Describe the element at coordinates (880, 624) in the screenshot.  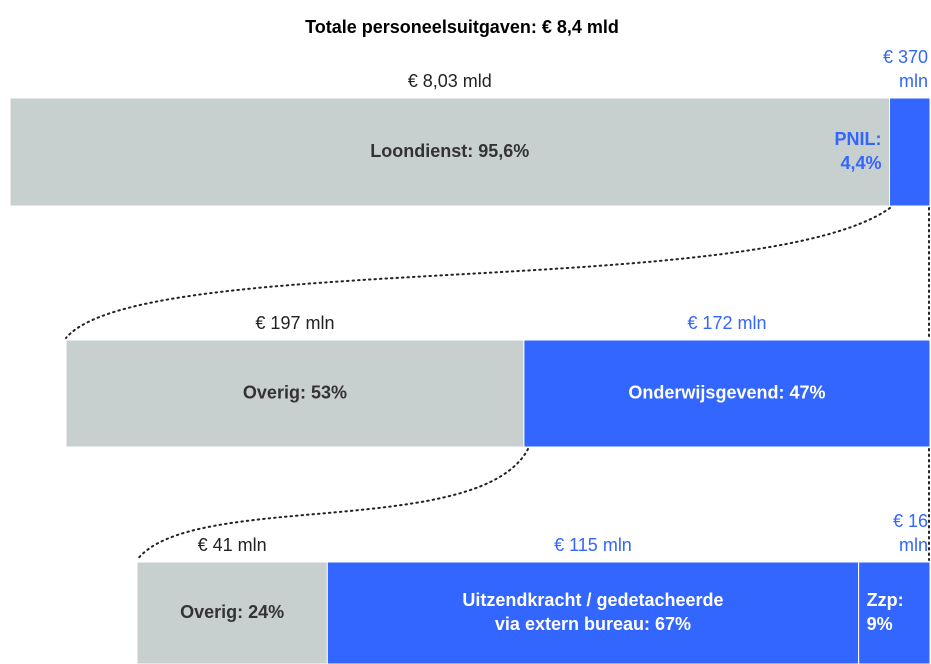
I see `segment-label: 9%` at that location.